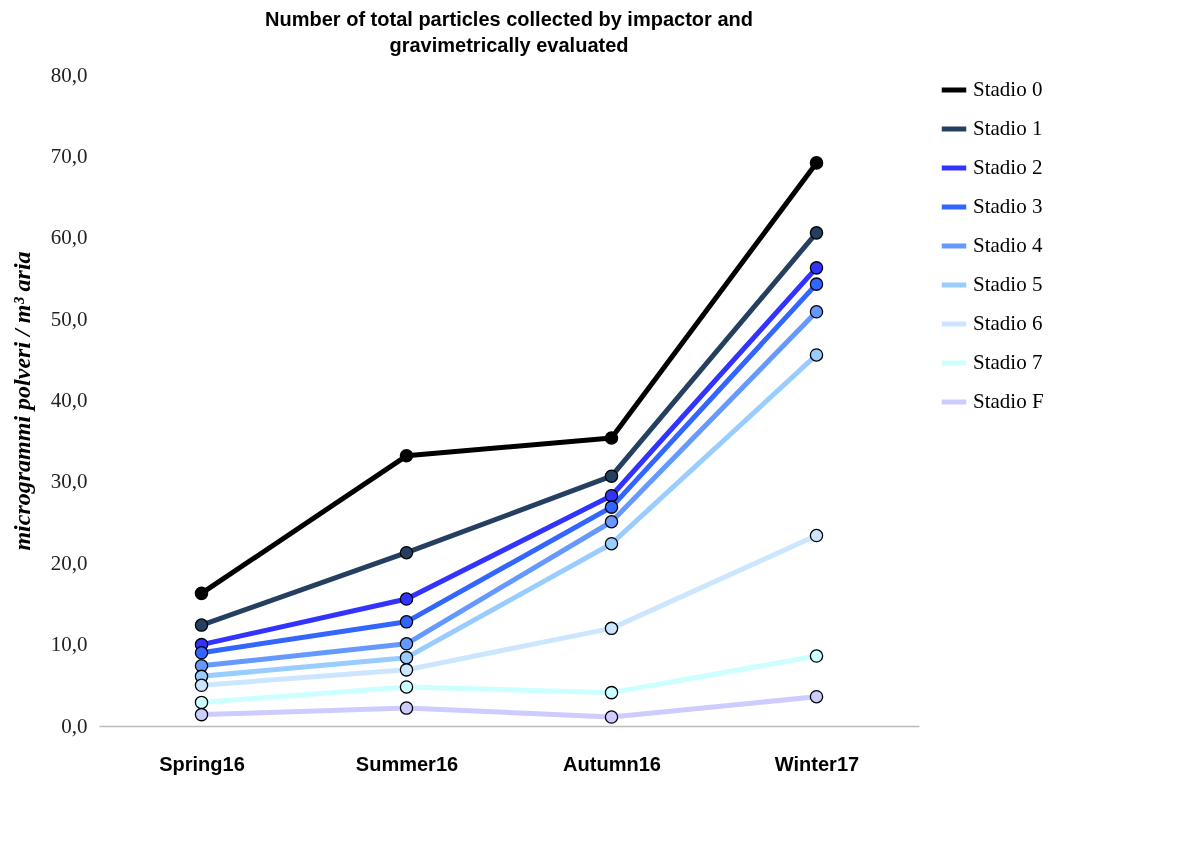  I want to click on y-tick-label: 70,0, so click(69, 155).